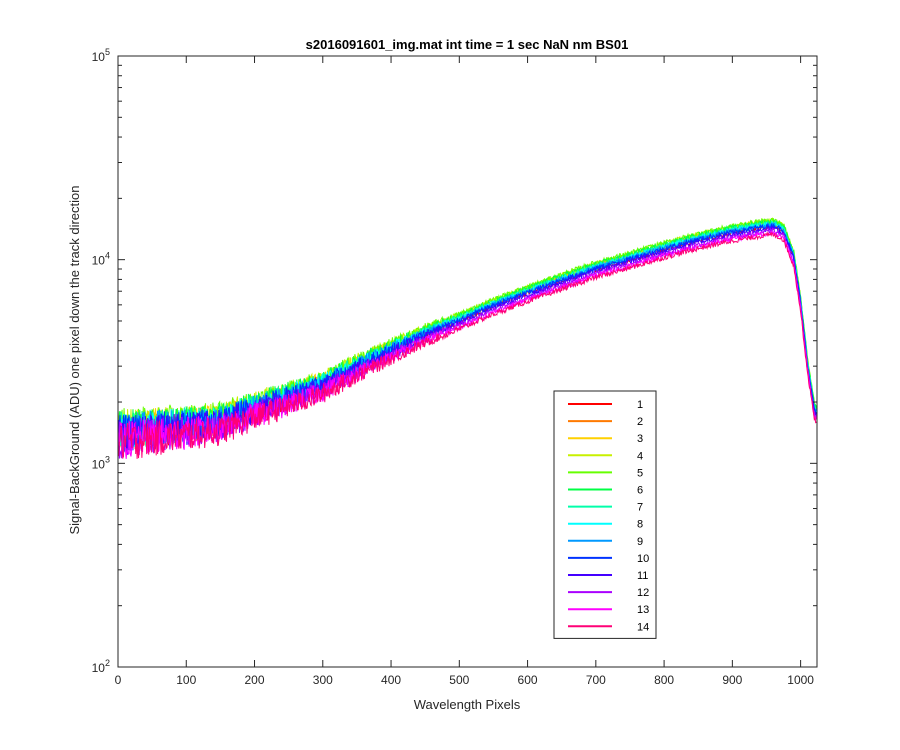 The width and height of the screenshot is (900, 750). What do you see at coordinates (800, 680) in the screenshot?
I see `x-tick-label: 1000` at bounding box center [800, 680].